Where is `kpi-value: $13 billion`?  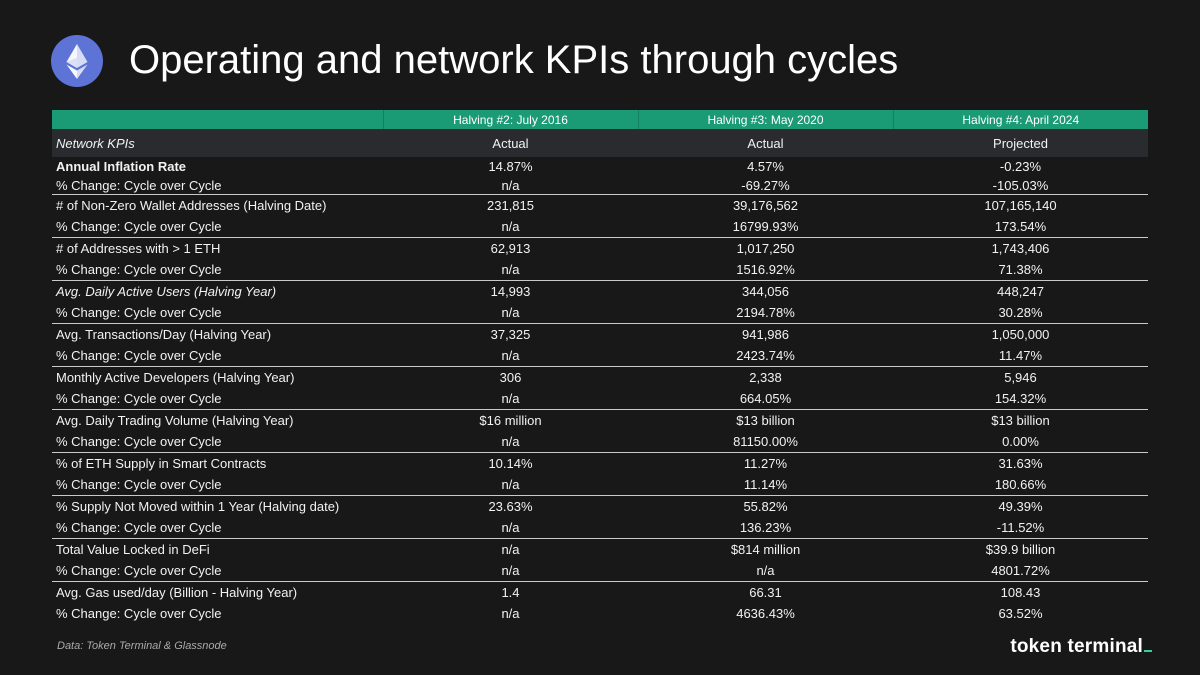 kpi-value: $13 billion is located at coordinates (1020, 419).